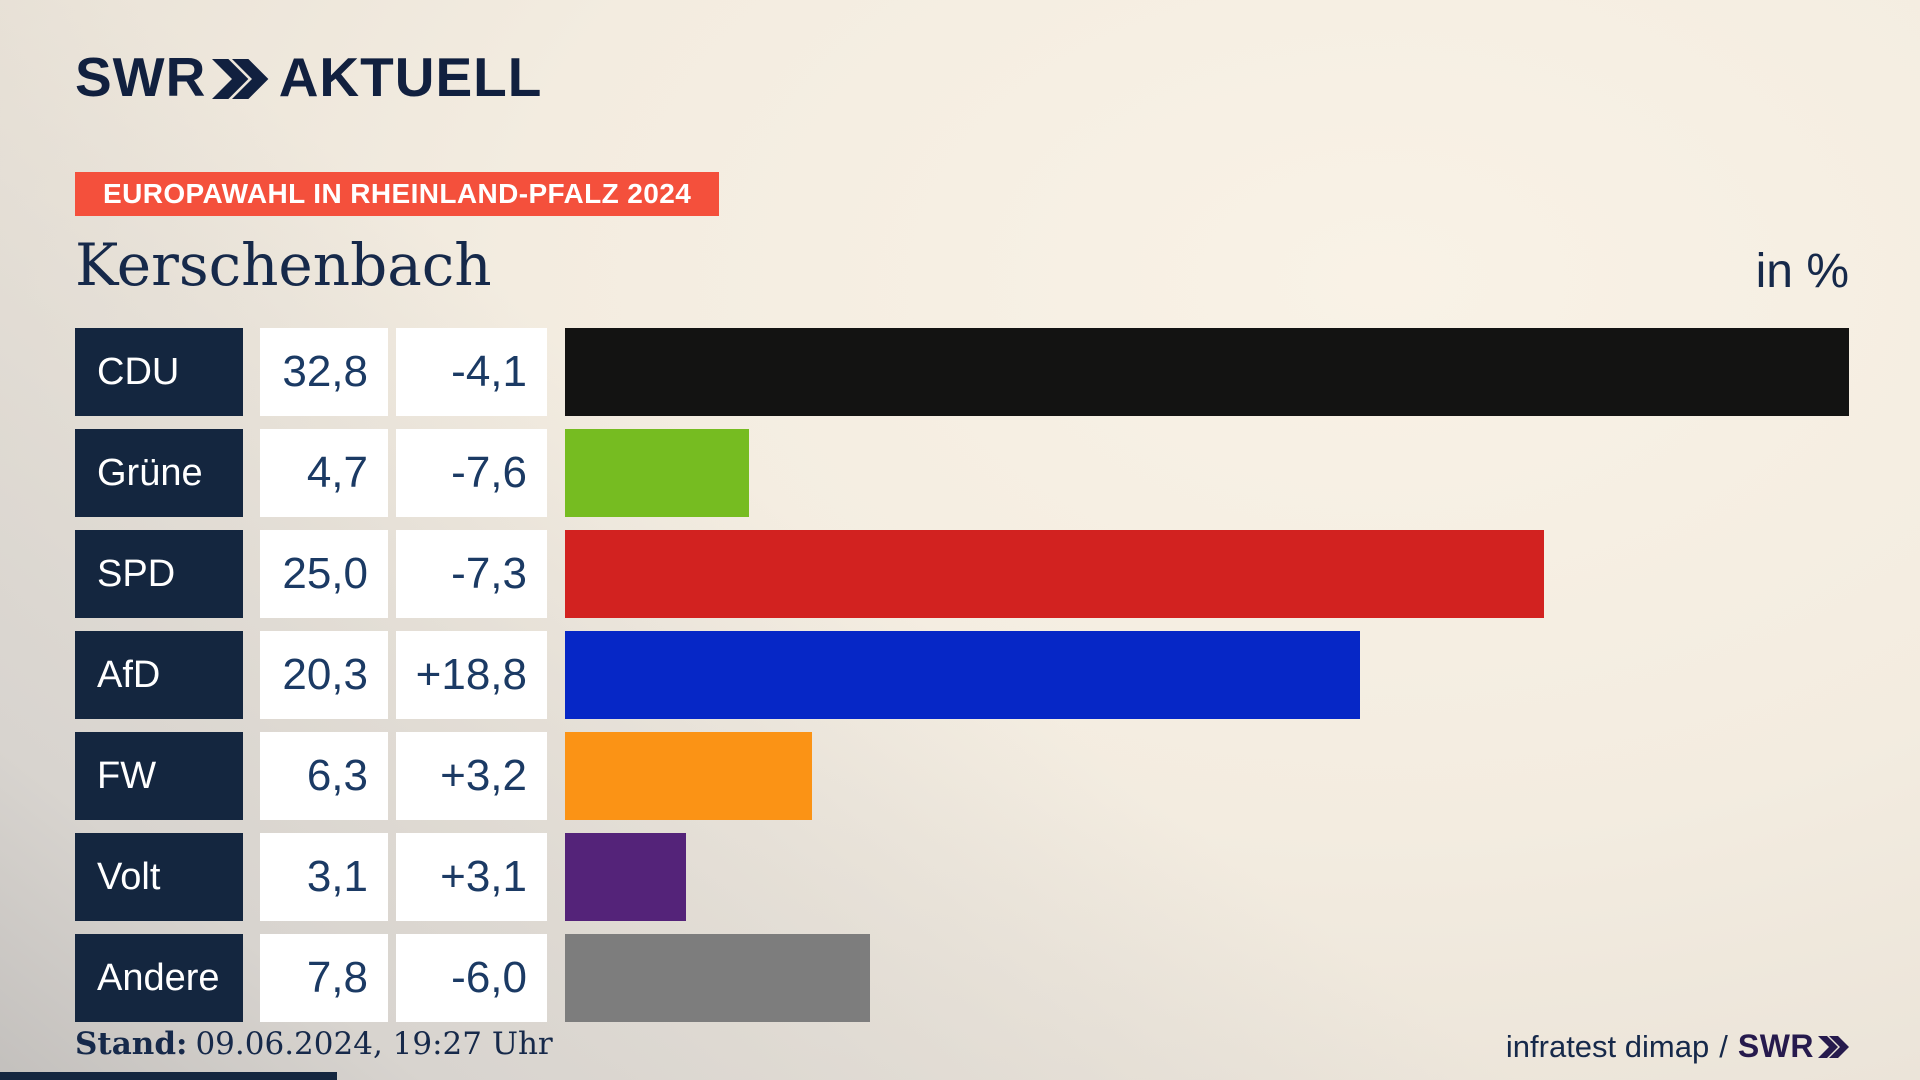  What do you see at coordinates (397, 194) in the screenshot?
I see `election-banner: EUROPAWAHL IN RHEINLAND-PFALZ 2024` at bounding box center [397, 194].